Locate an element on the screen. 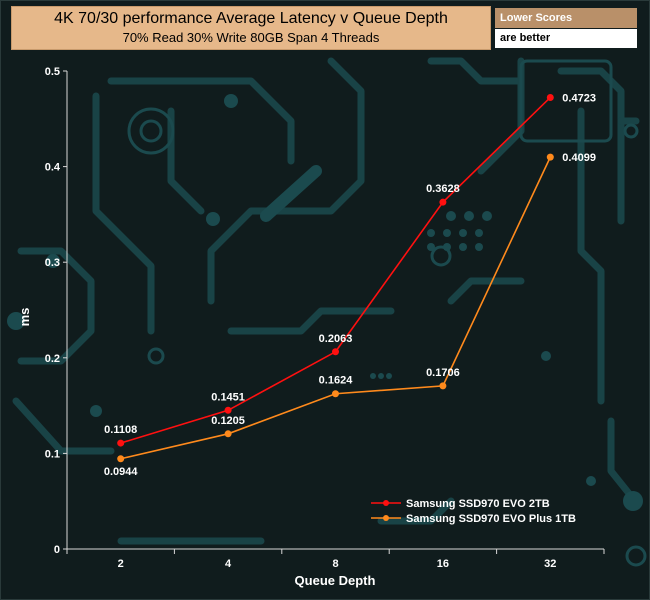 The image size is (650, 600). y-tick-label: 0.5 is located at coordinates (52, 72).